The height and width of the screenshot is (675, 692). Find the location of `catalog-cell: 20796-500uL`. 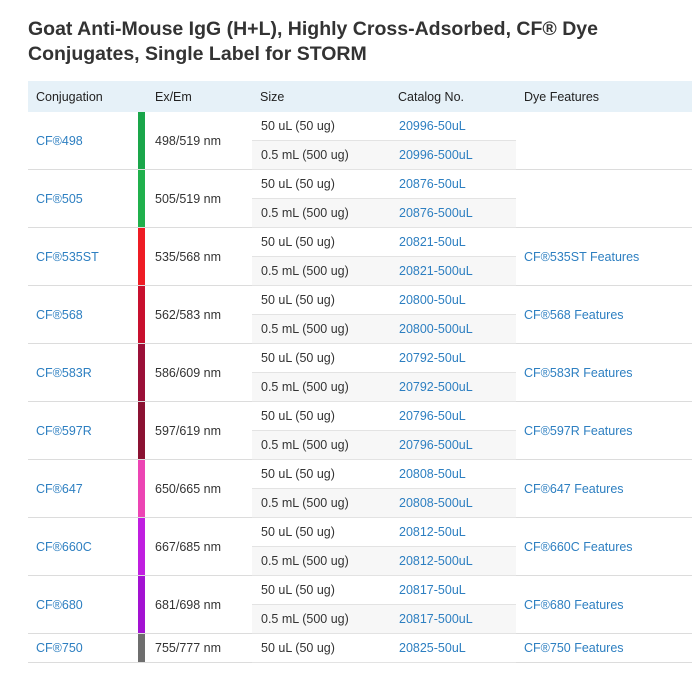

catalog-cell: 20796-500uL is located at coordinates (453, 445).